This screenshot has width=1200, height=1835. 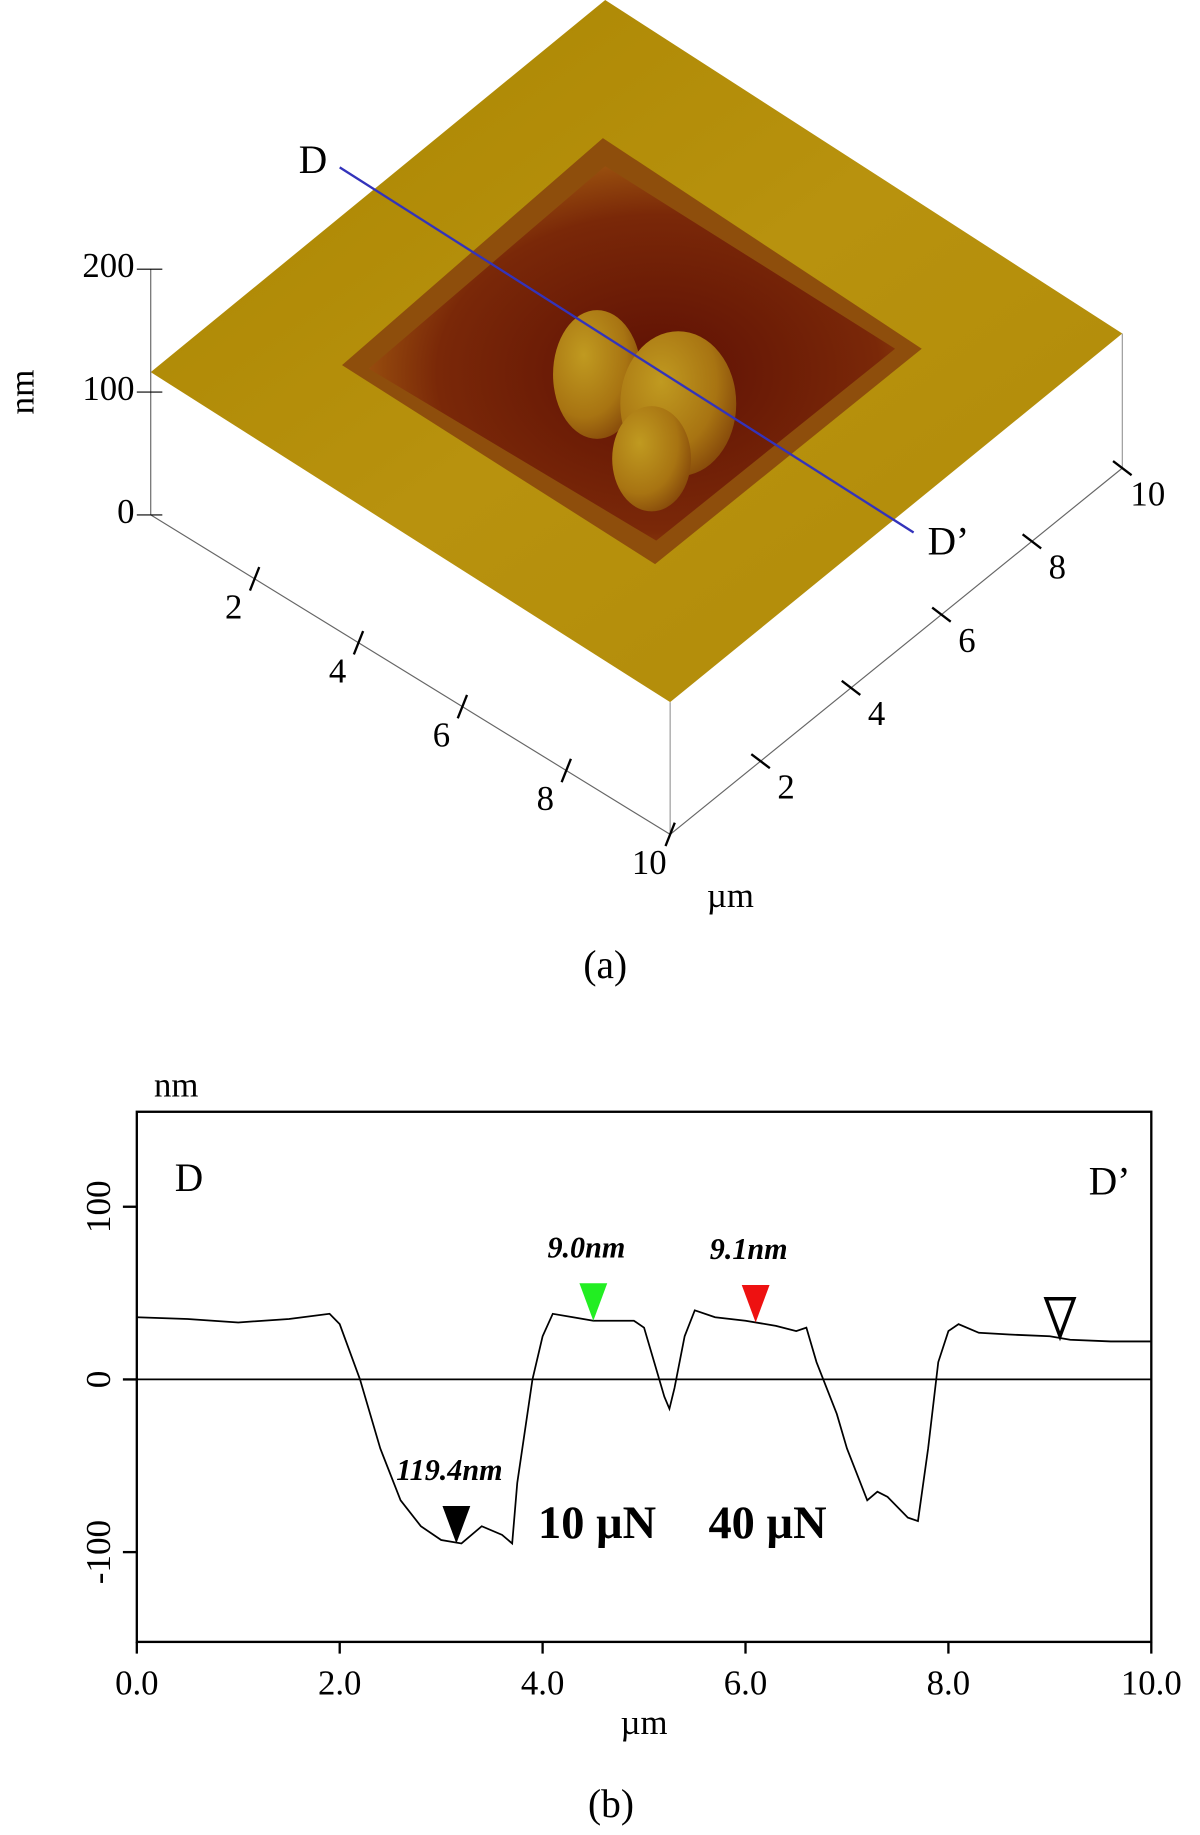 What do you see at coordinates (1057, 567) in the screenshot?
I see `y-tick-label: 8` at bounding box center [1057, 567].